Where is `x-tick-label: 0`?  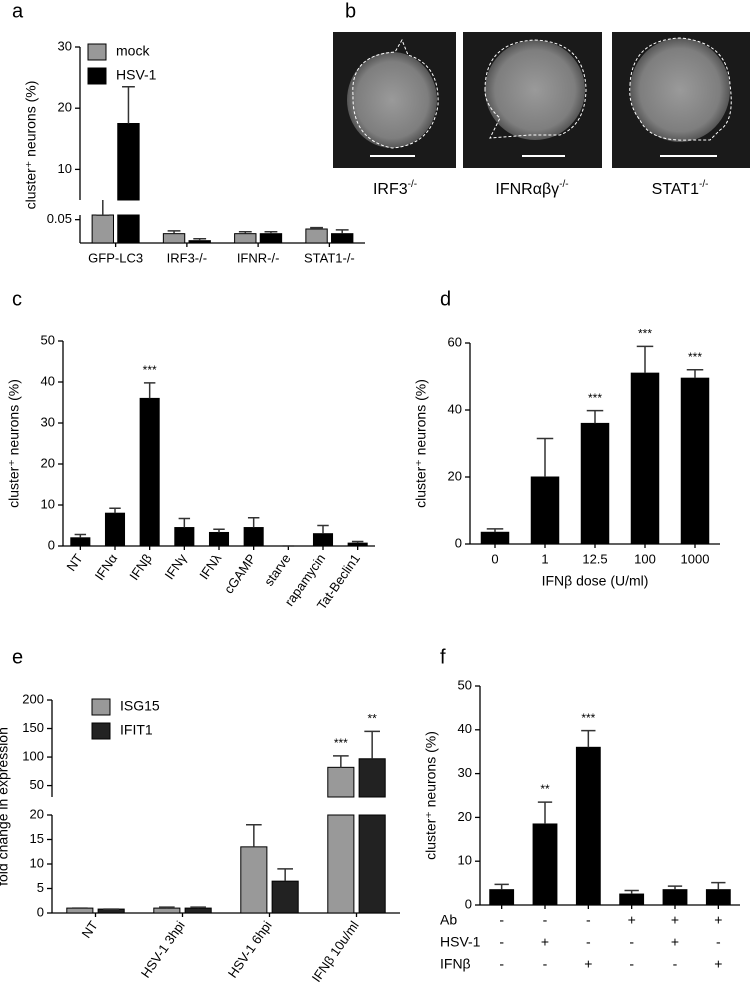 x-tick-label: 0 is located at coordinates (494, 558).